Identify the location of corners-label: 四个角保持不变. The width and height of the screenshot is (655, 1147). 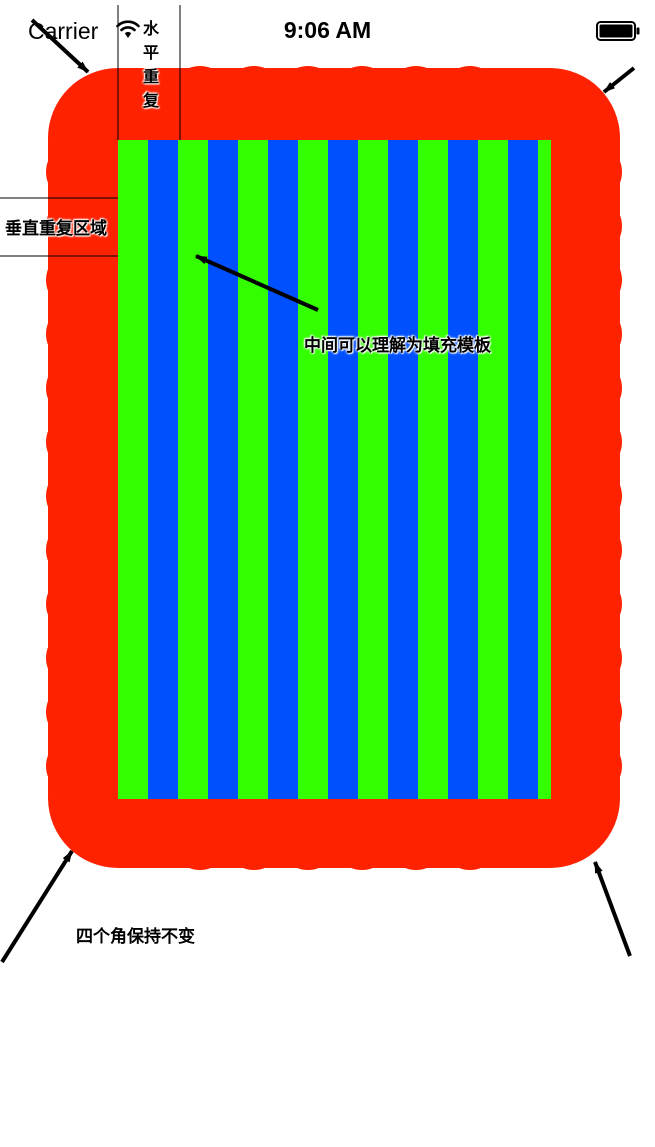
(135, 936).